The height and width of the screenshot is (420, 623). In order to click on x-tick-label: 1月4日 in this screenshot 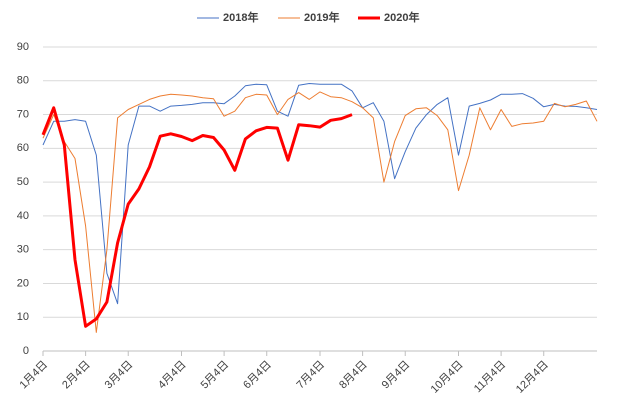, I will do `click(33, 375)`.